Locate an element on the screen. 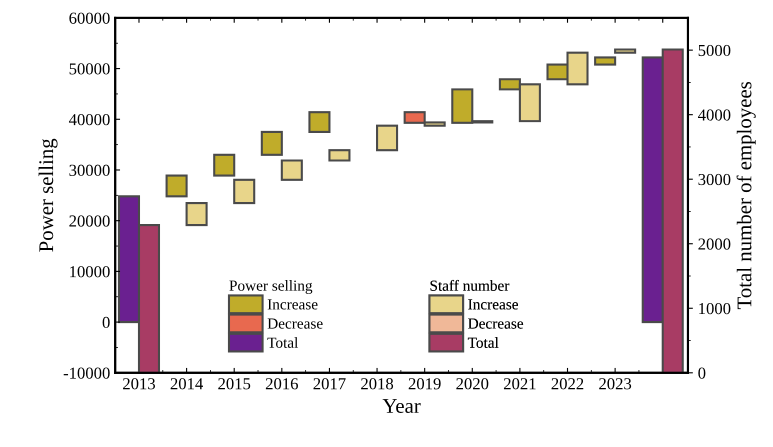 Image resolution: width=773 pixels, height=447 pixels. y-axis-title: Power selling is located at coordinates (48, 195).